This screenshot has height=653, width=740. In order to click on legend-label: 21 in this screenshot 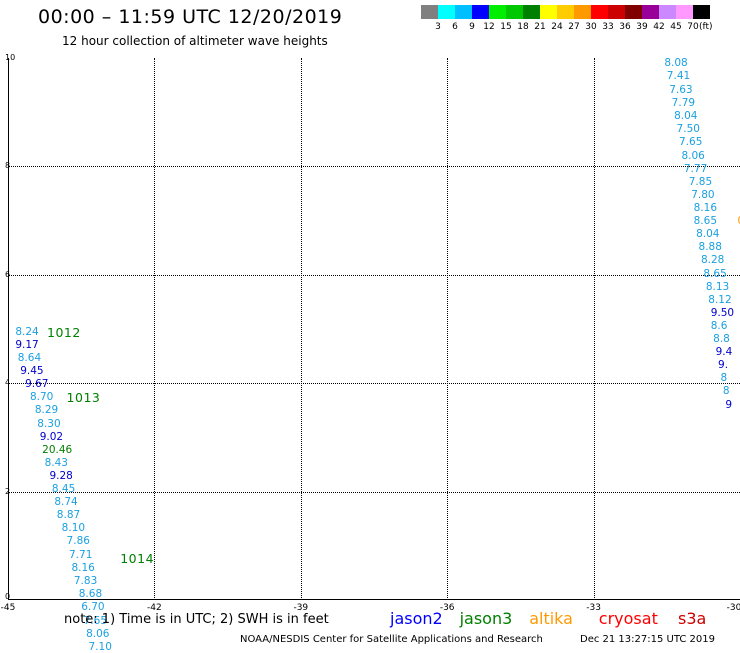, I will do `click(540, 27)`.